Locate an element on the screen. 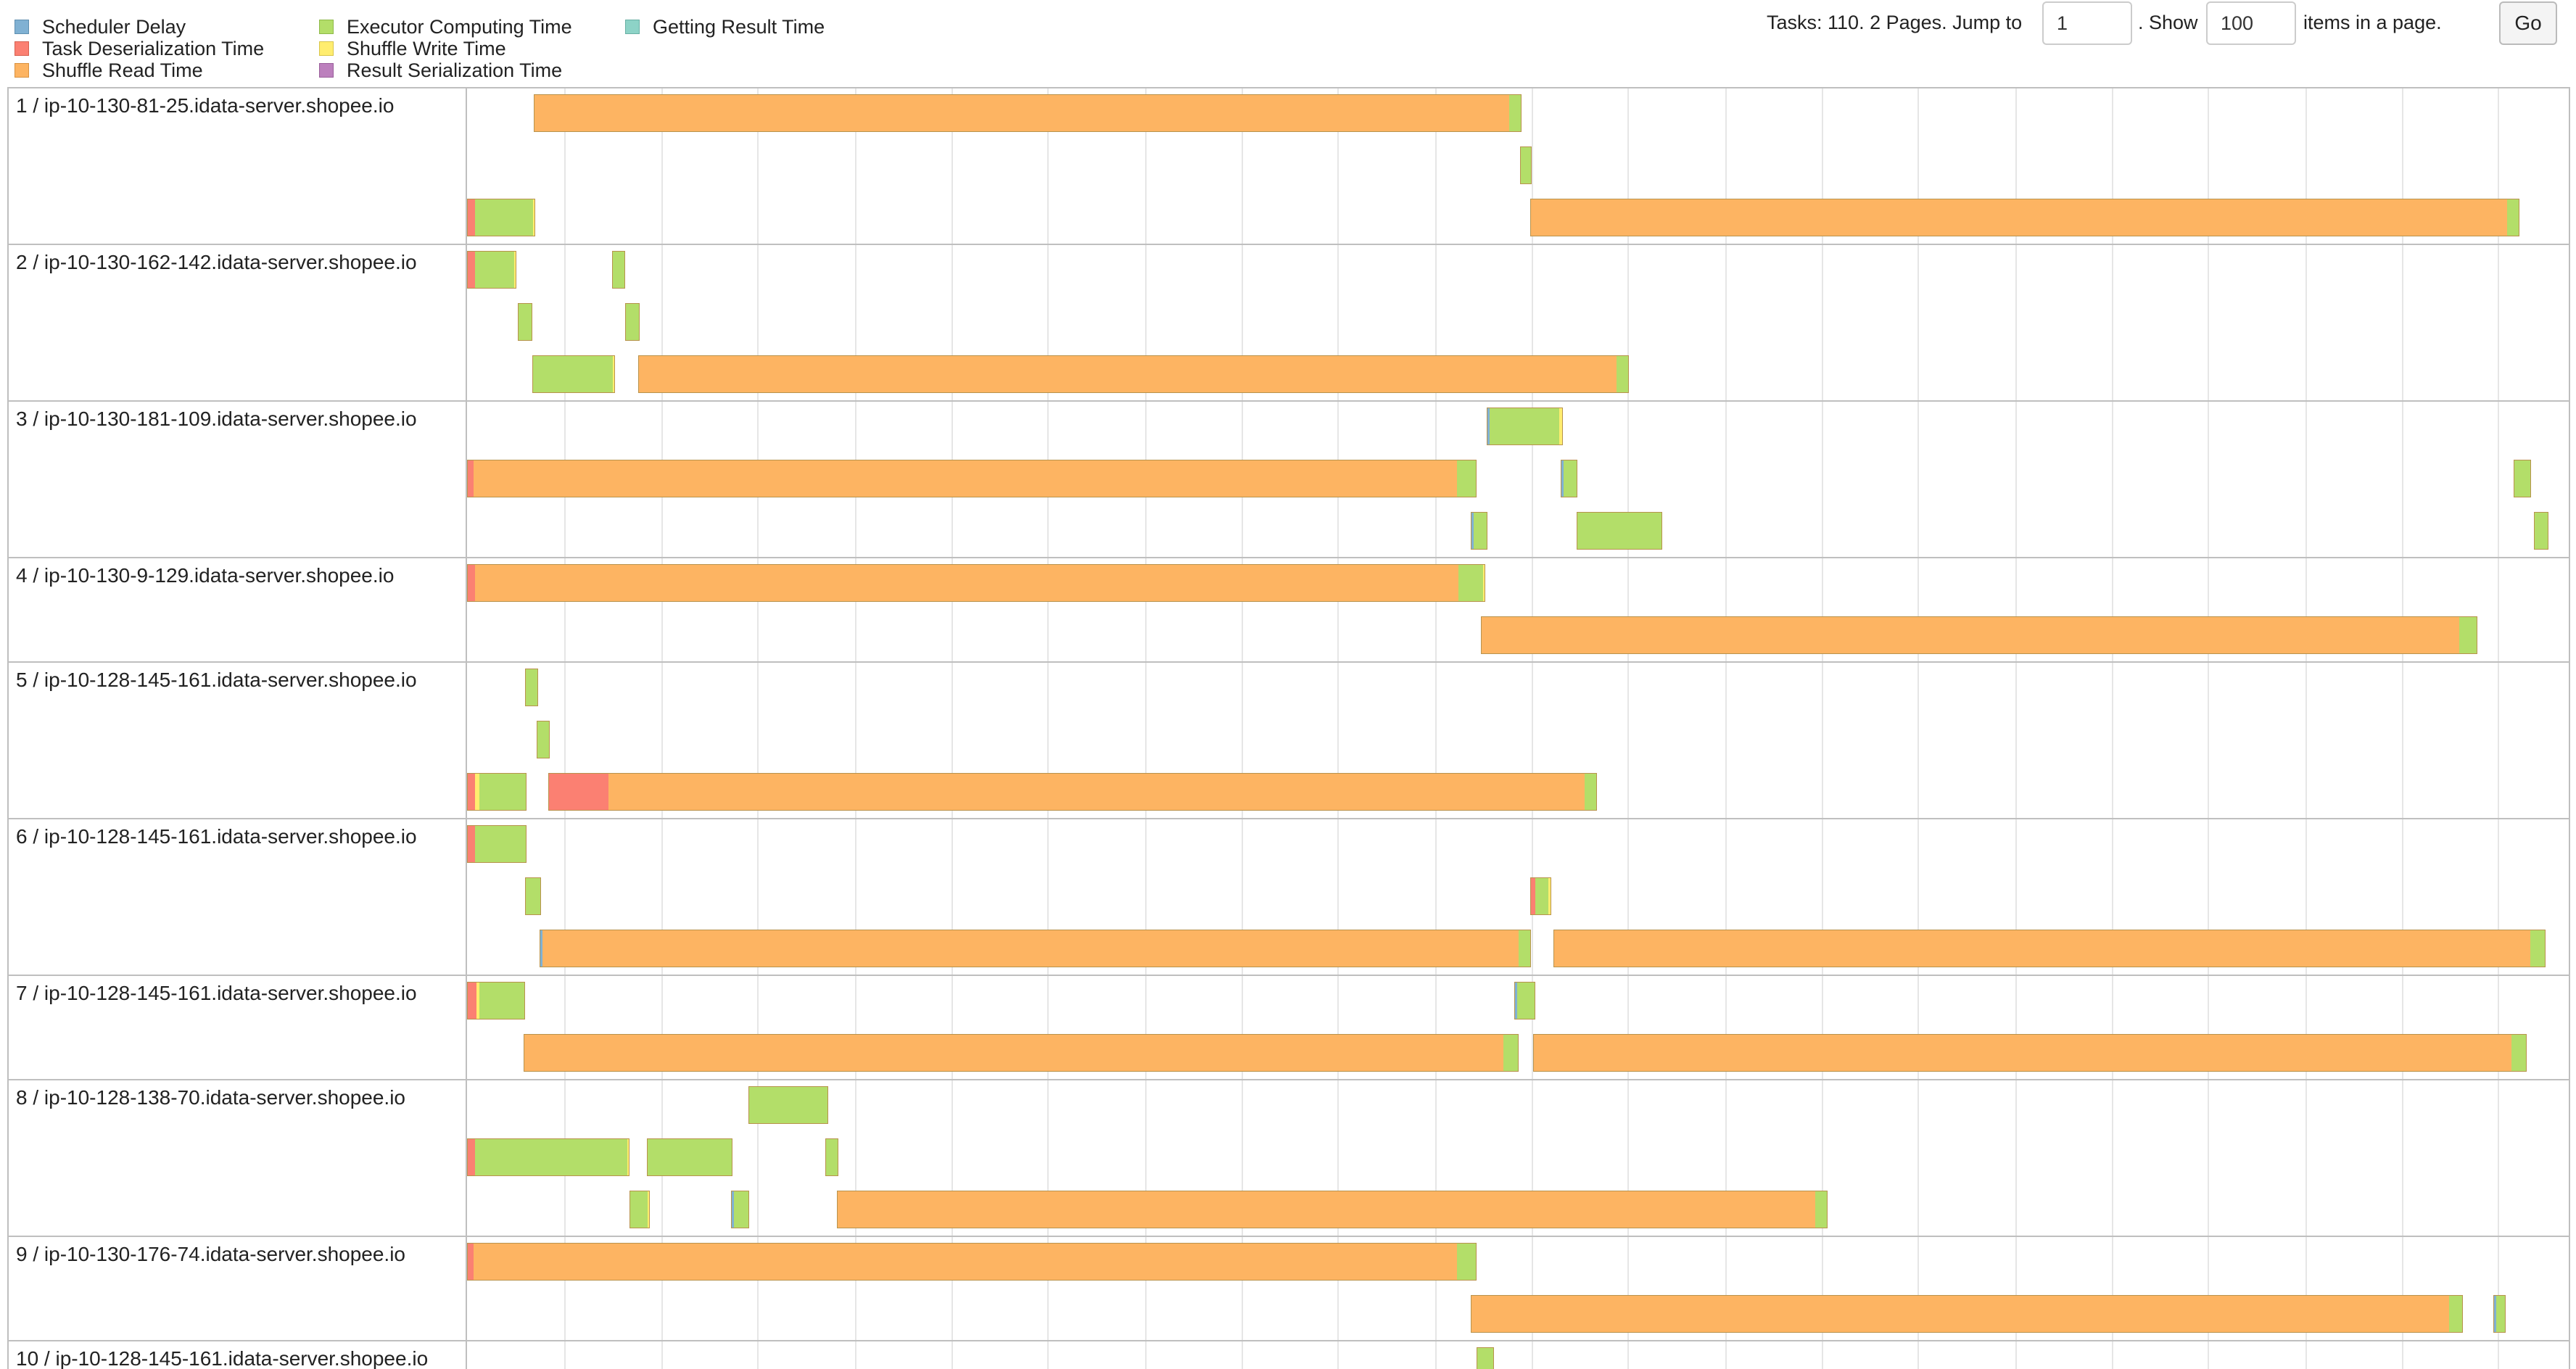 The height and width of the screenshot is (1369, 2576). go-button: Go is located at coordinates (2528, 23).